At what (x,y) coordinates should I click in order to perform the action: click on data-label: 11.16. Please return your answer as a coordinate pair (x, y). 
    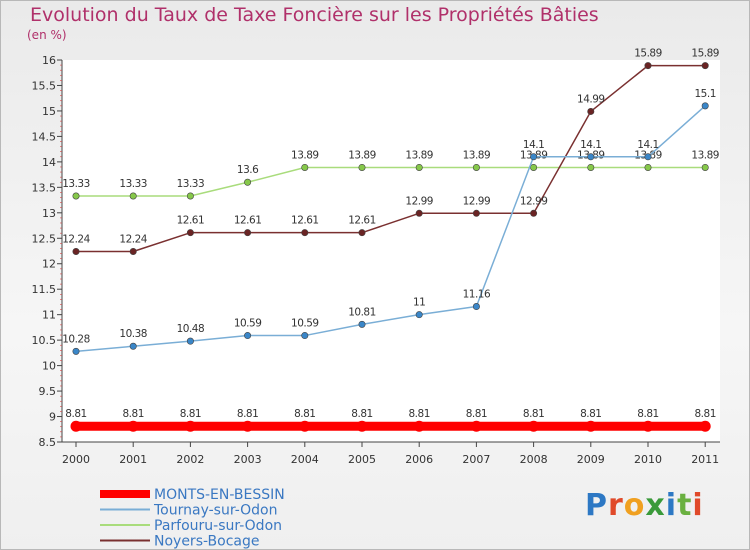
    Looking at the image, I should click on (477, 295).